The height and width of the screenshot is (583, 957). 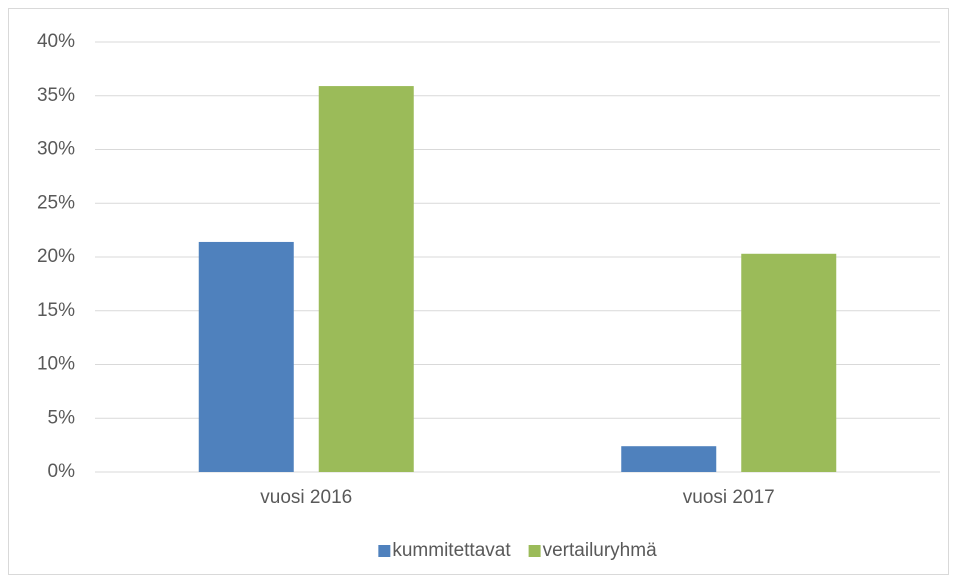 What do you see at coordinates (451, 550) in the screenshot?
I see `legend-label: kummitettavat` at bounding box center [451, 550].